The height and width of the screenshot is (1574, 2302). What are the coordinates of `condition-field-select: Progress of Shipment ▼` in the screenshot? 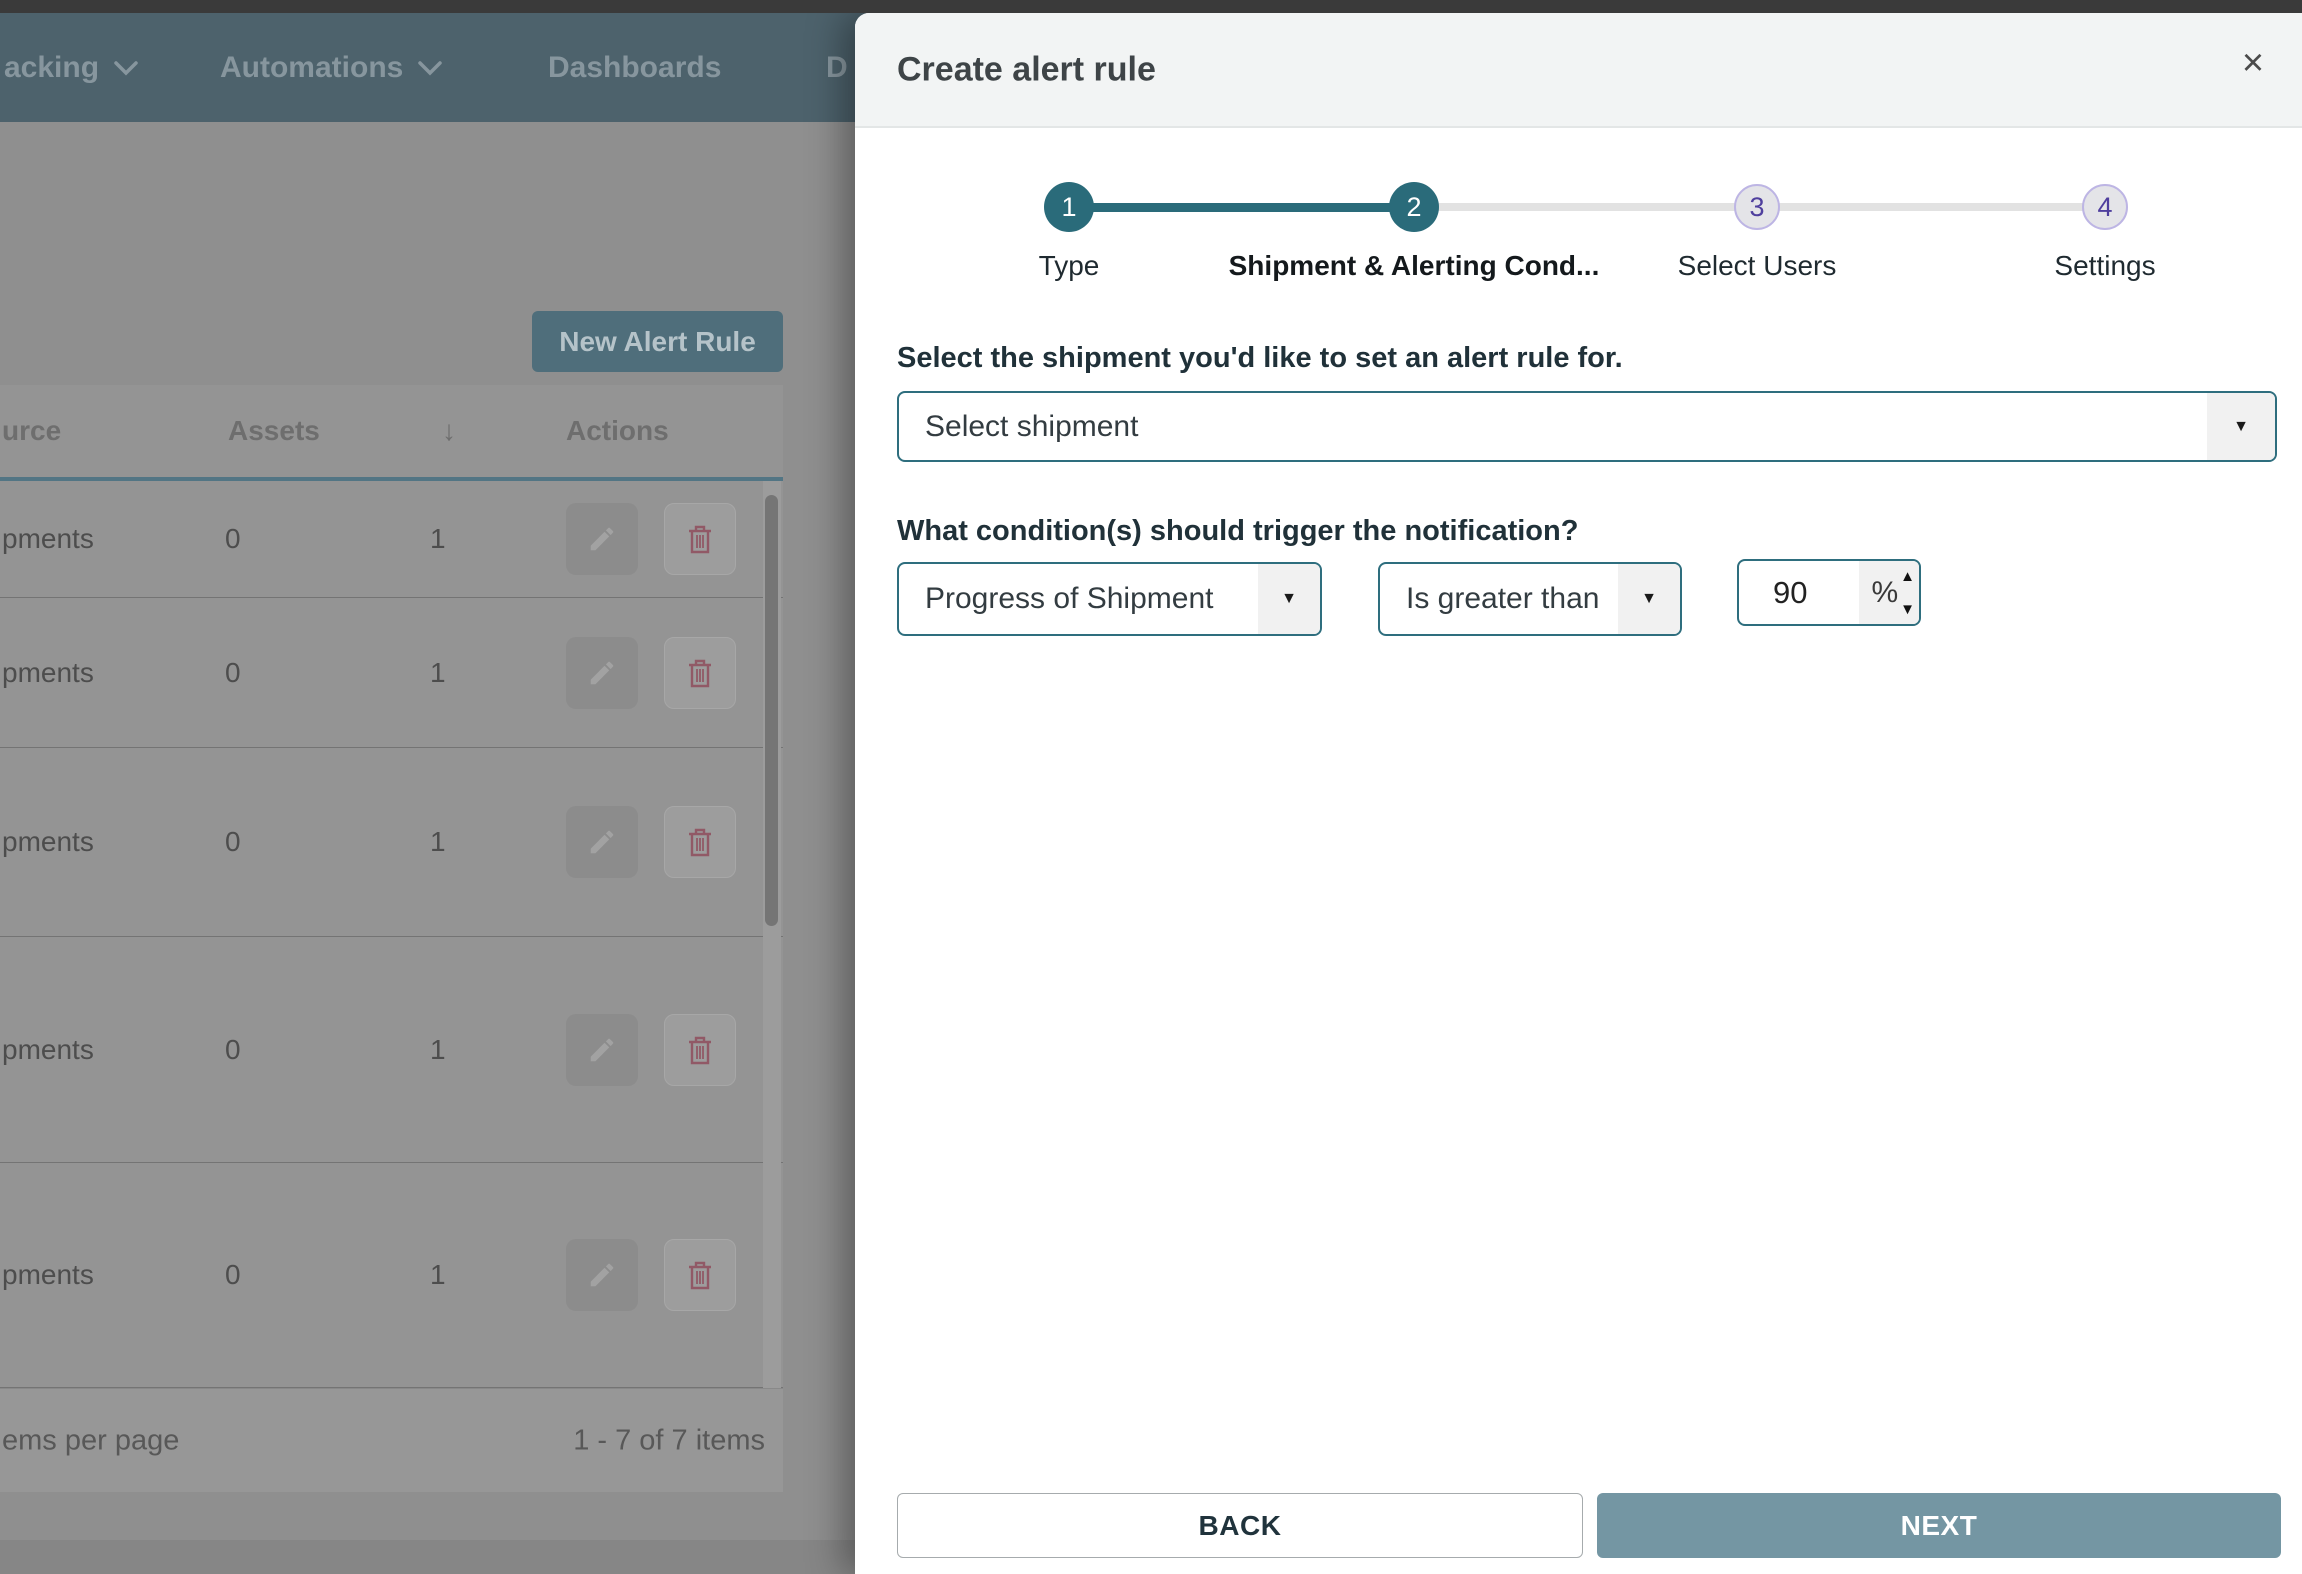 It's located at (1109, 599).